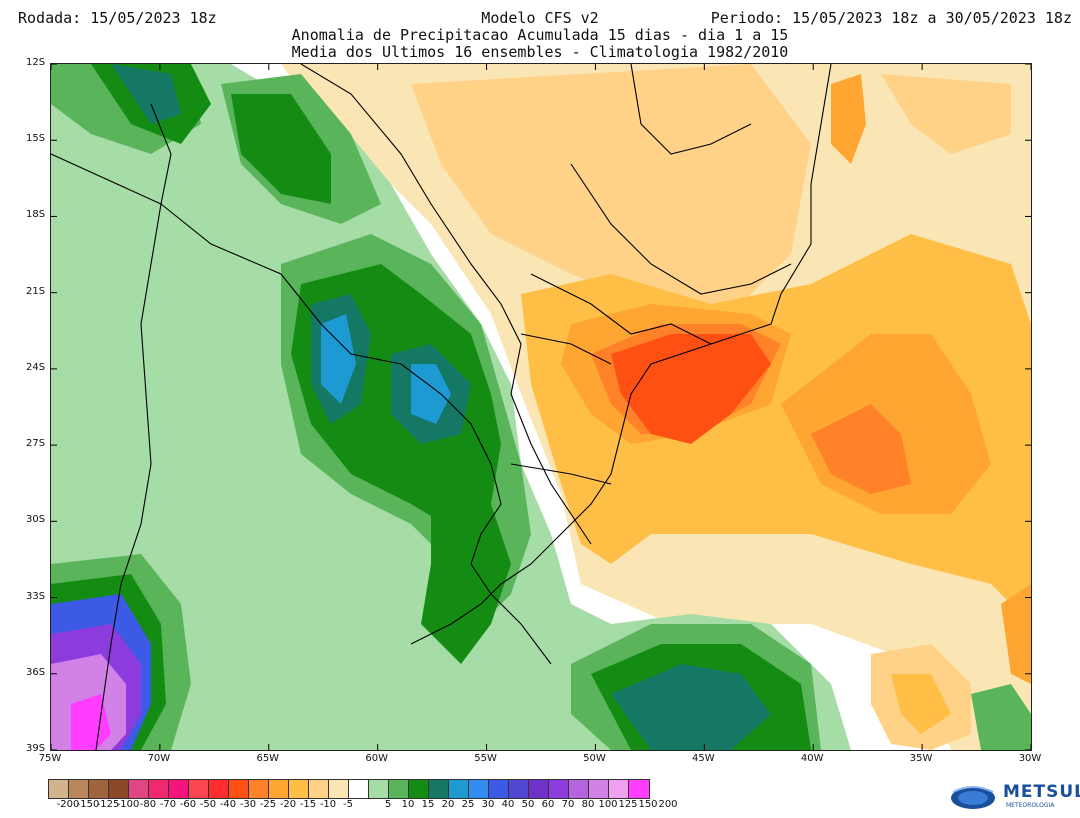 The width and height of the screenshot is (1080, 818). Describe the element at coordinates (681, 229) in the screenshot. I see `brazil-state-borders` at that location.